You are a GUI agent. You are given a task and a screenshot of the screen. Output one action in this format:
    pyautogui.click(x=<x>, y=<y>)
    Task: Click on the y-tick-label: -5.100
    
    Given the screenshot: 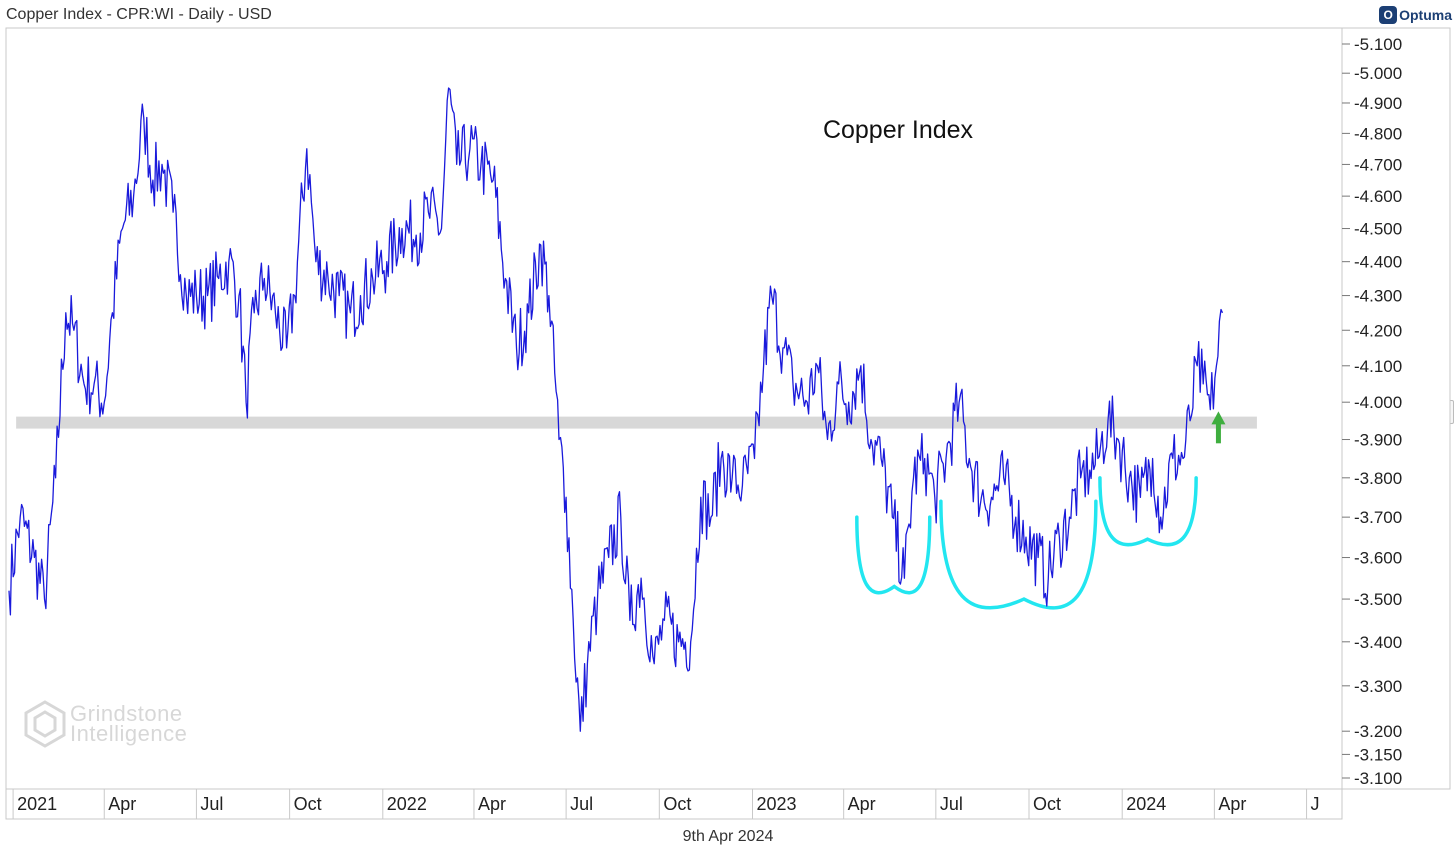 What is the action you would take?
    pyautogui.click(x=1378, y=44)
    